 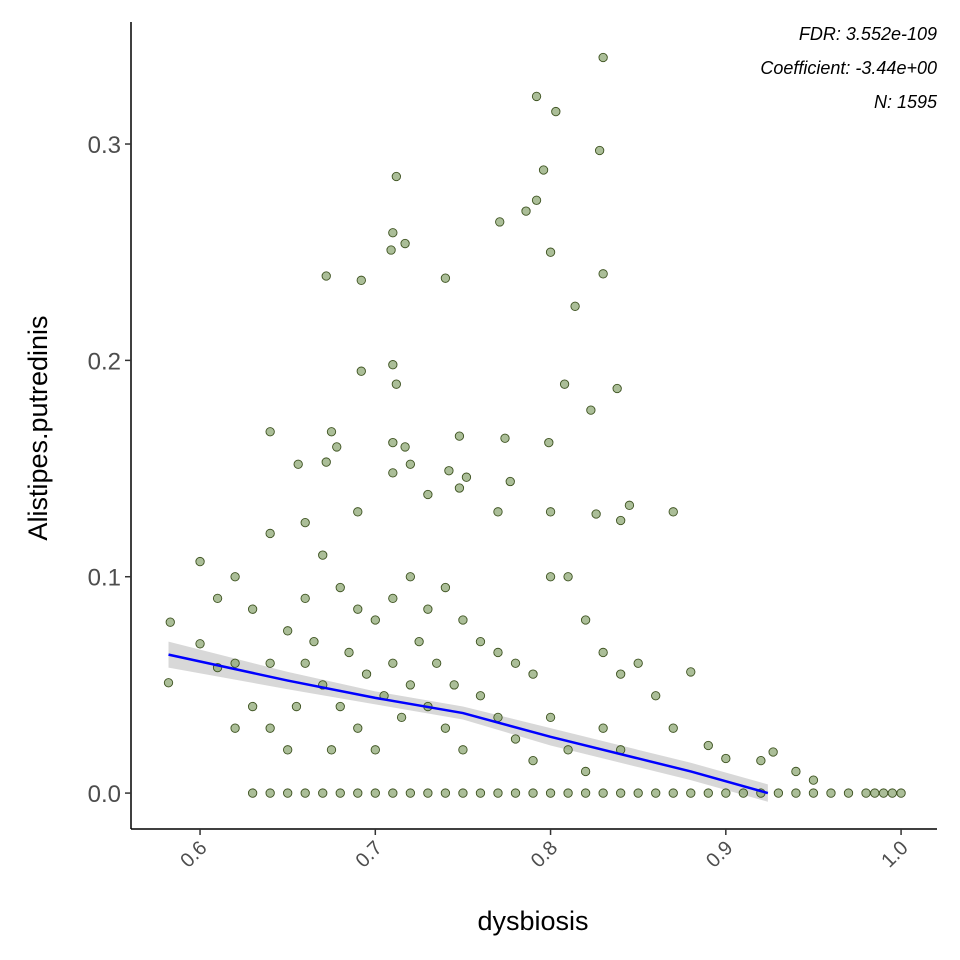 I want to click on annotation: Coefficient: -3.44e+00, so click(x=848, y=68).